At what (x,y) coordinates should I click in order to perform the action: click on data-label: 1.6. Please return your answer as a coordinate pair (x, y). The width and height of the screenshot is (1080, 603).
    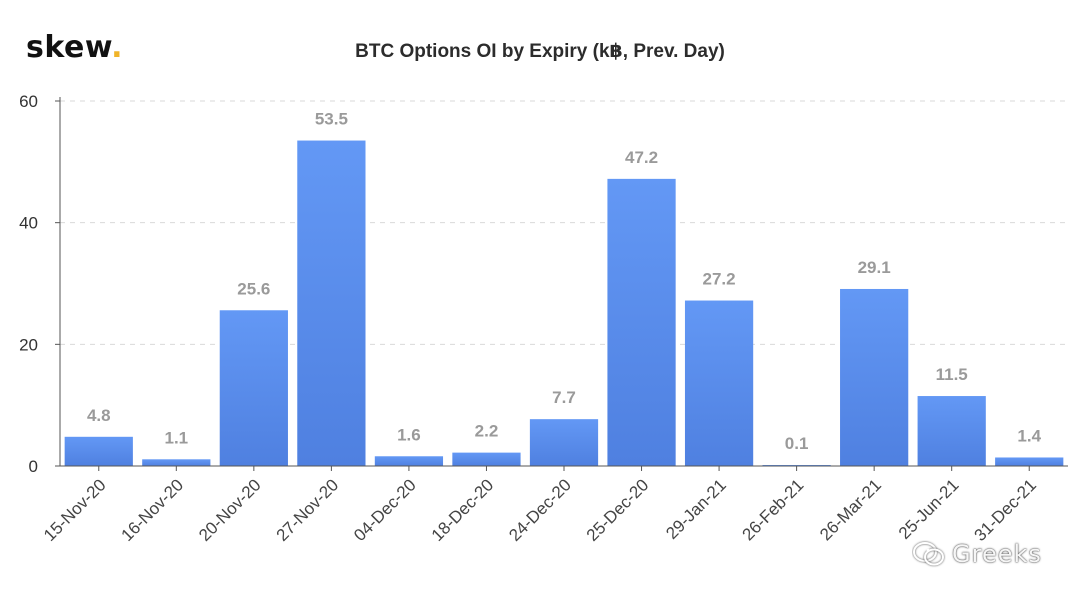
    Looking at the image, I should click on (409, 434).